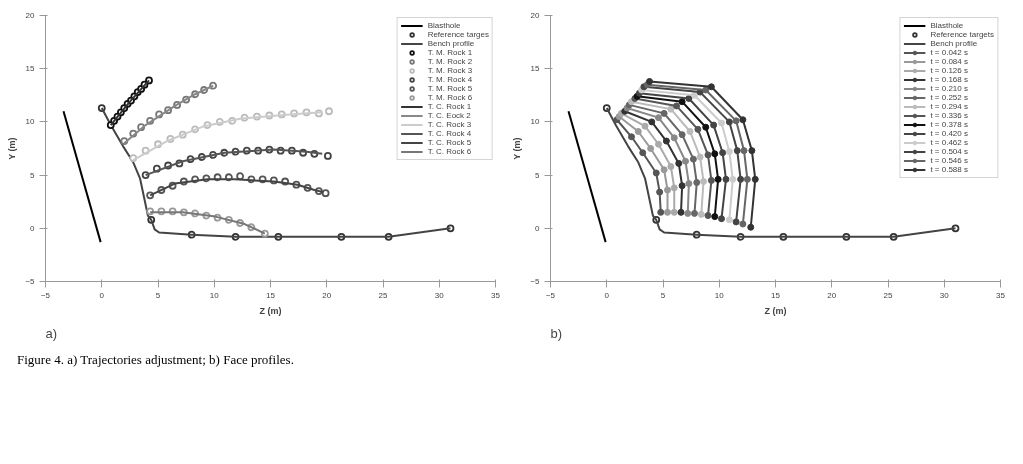 This screenshot has height=464, width=1023. Describe the element at coordinates (949, 151) in the screenshot. I see `legend-label: t = 0.504 s` at that location.